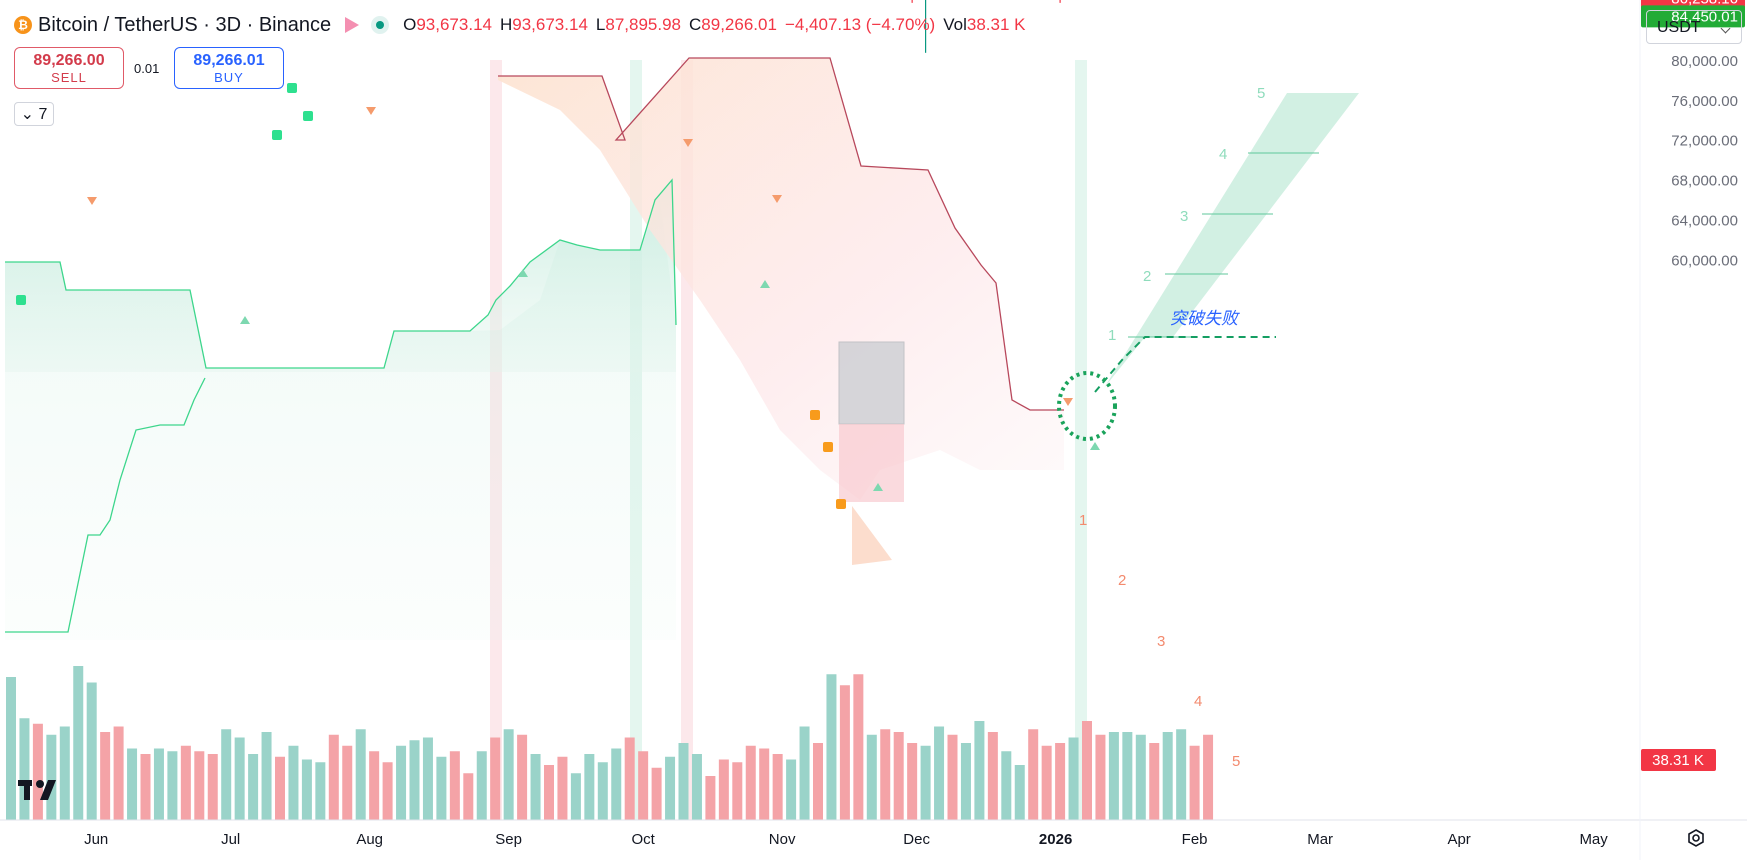 Image resolution: width=1747 pixels, height=860 pixels. What do you see at coordinates (1704, 101) in the screenshot?
I see `y-axis-tick-label: 76,000.00` at bounding box center [1704, 101].